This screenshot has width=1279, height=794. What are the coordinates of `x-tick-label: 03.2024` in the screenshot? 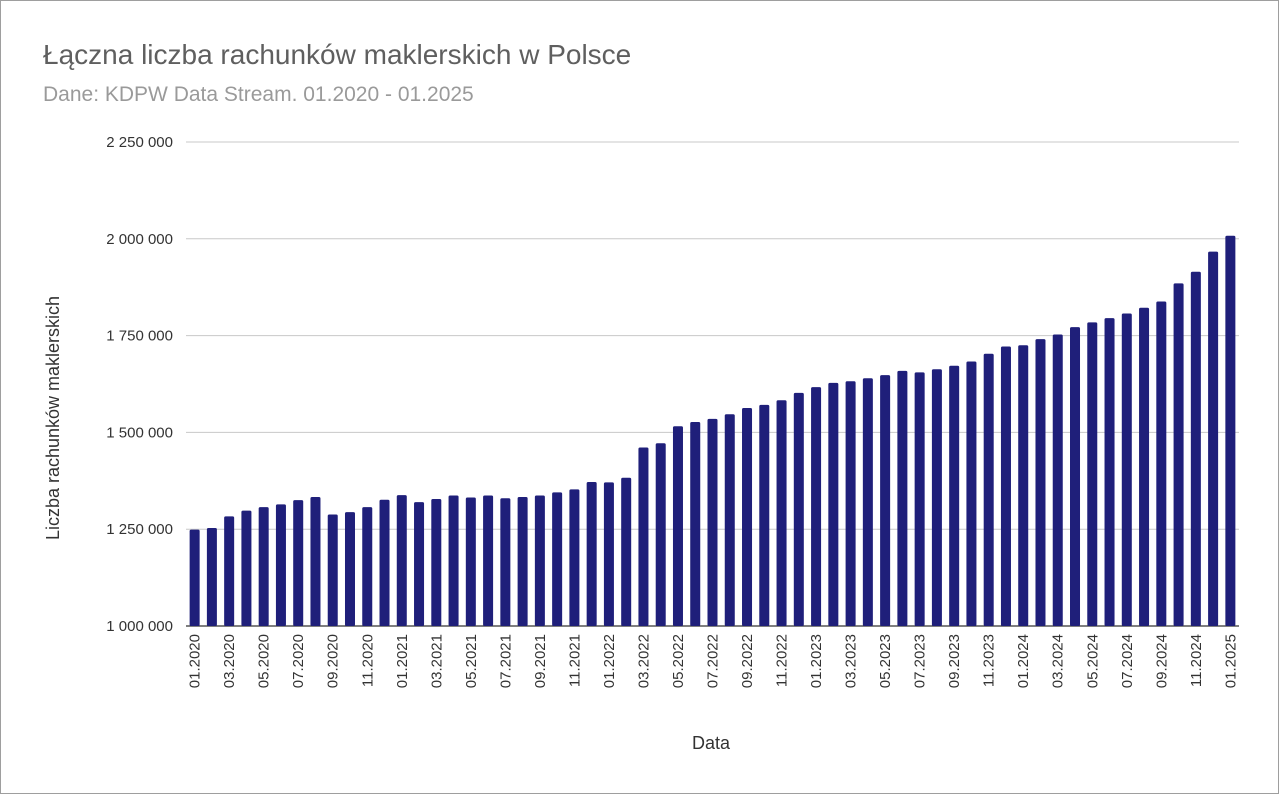 It's located at (1058, 661).